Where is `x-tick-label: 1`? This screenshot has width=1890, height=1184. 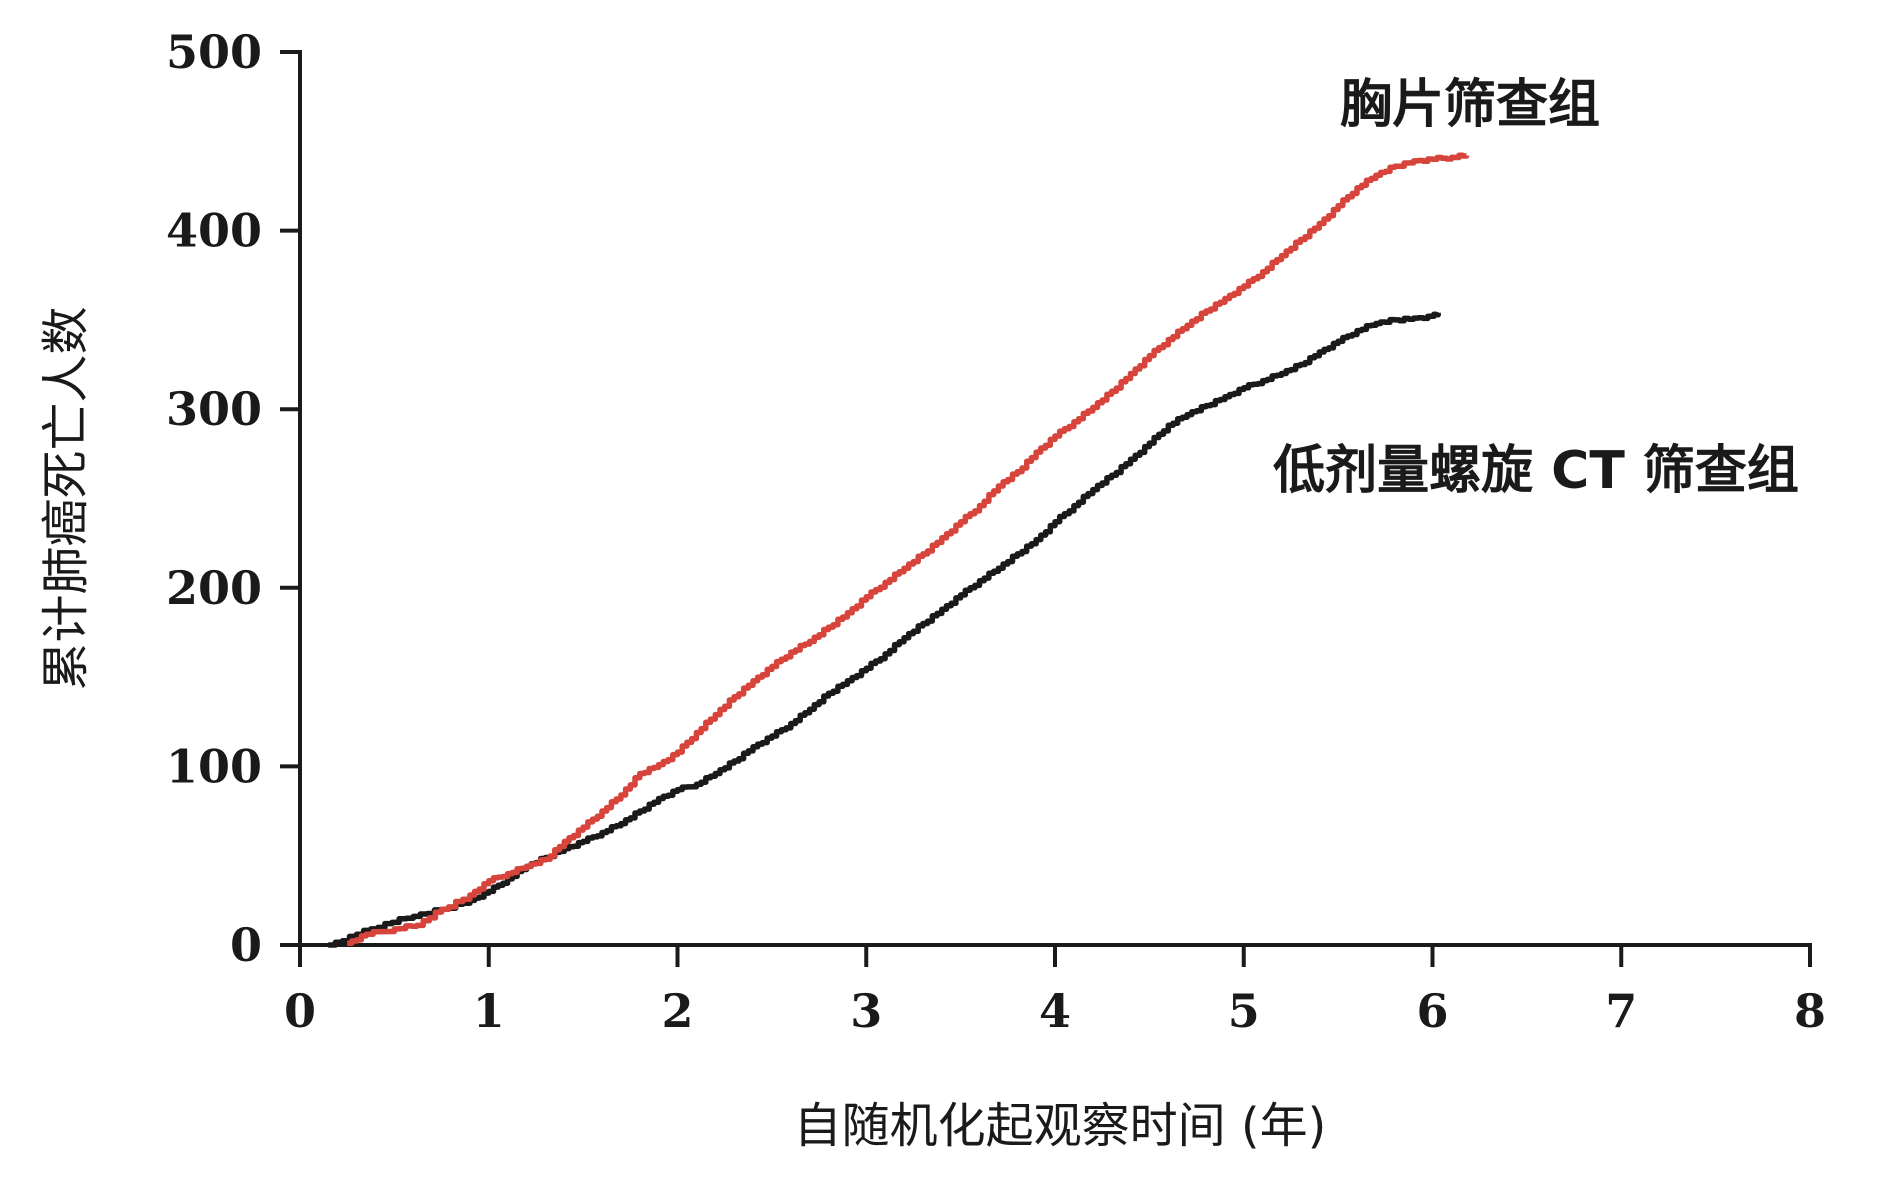
x-tick-label: 1 is located at coordinates (489, 1011).